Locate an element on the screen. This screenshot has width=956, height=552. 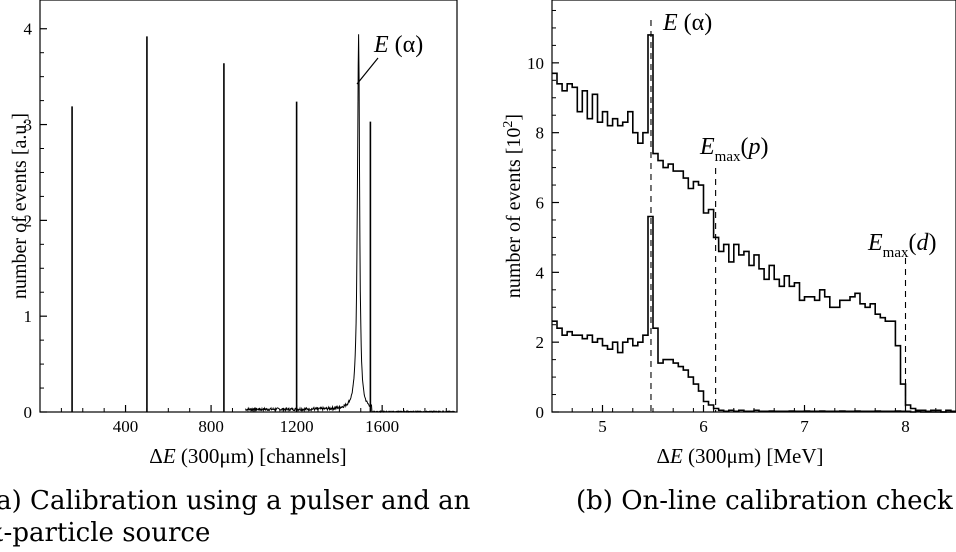
panel-b-x-axis-label: ΔE (300μm) [MeV] is located at coordinates (739, 456).